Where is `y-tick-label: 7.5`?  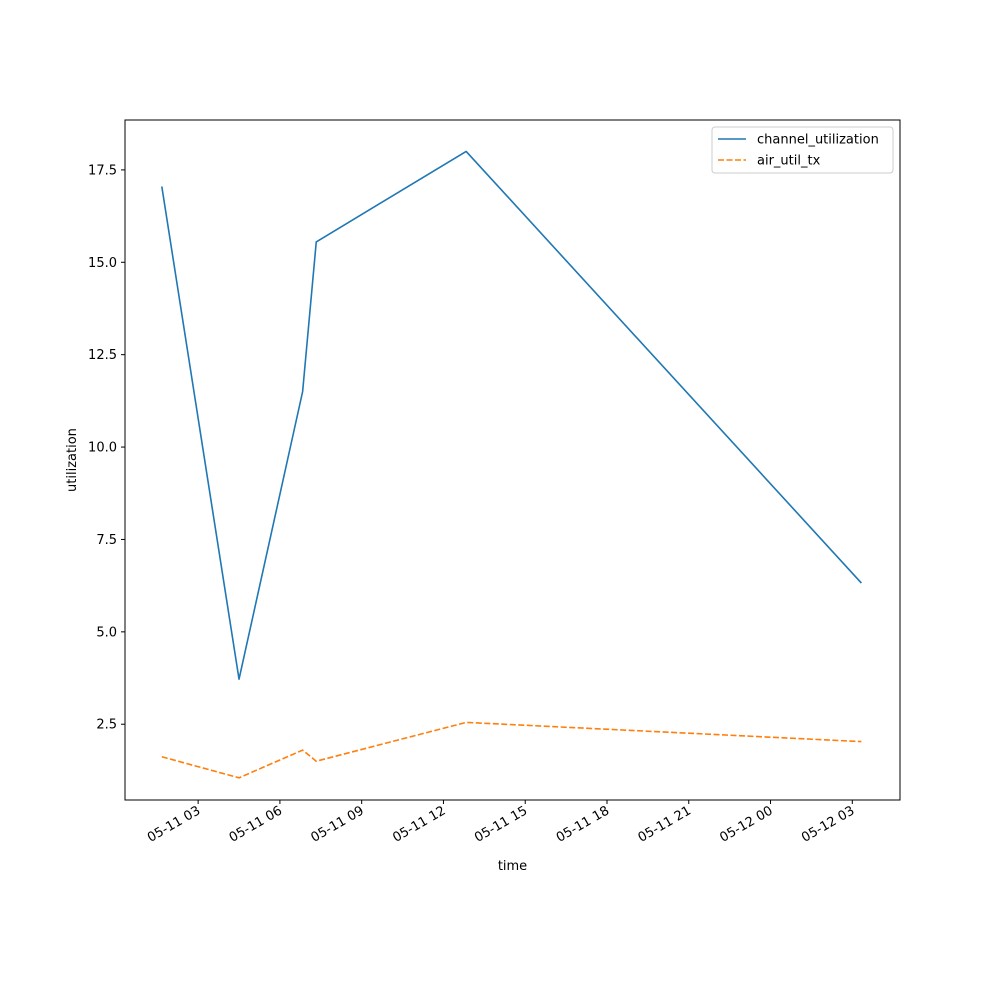 y-tick-label: 7.5 is located at coordinates (106, 540).